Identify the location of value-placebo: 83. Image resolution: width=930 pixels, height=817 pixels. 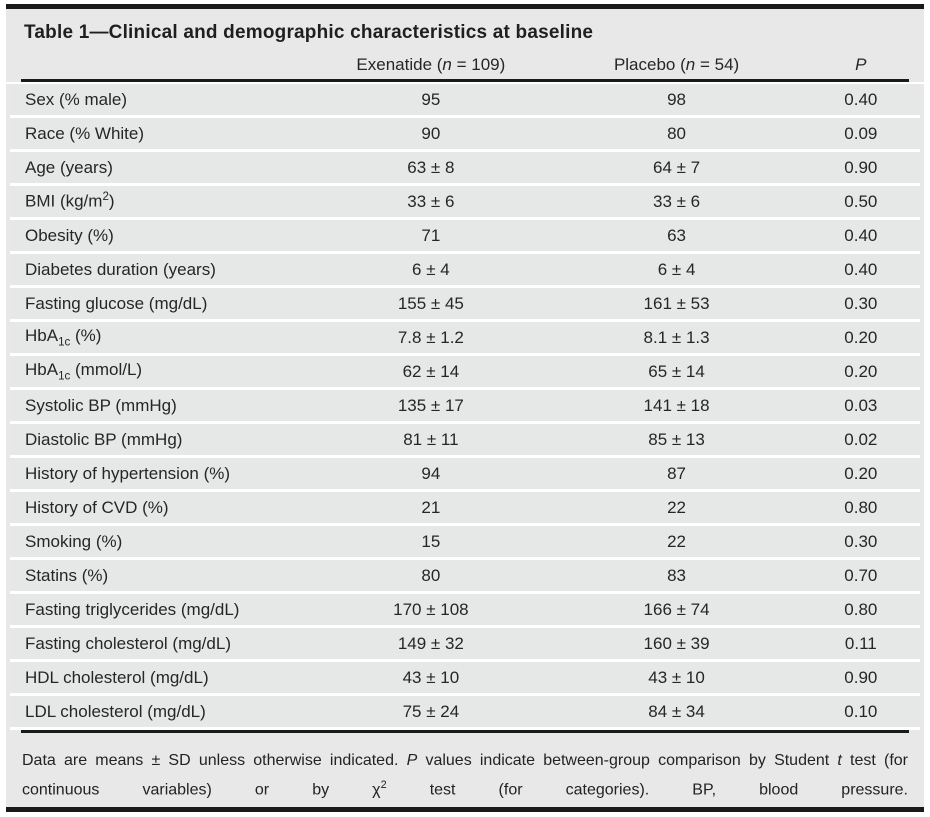
(677, 575).